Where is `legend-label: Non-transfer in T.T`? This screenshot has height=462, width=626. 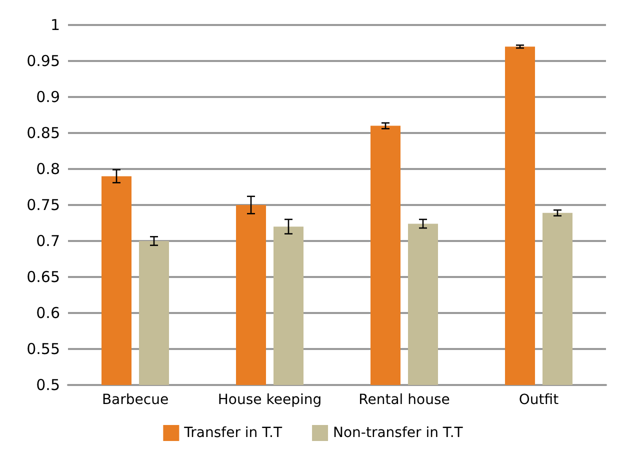
legend-label: Non-transfer in T.T is located at coordinates (398, 433).